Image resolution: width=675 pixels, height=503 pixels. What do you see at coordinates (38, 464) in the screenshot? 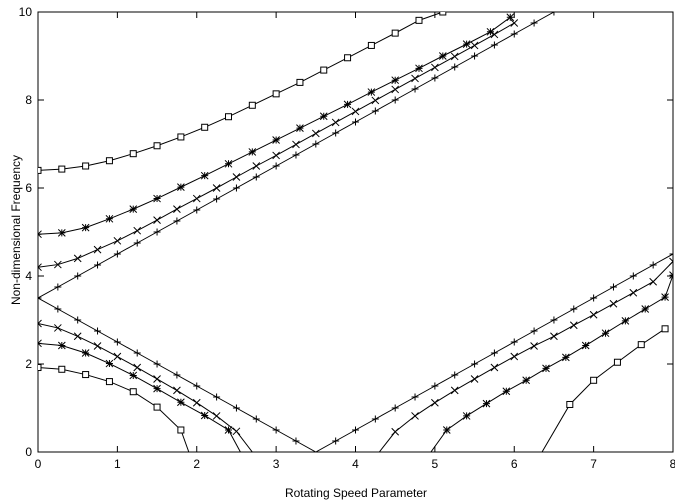
I see `x-tick-label: 0` at bounding box center [38, 464].